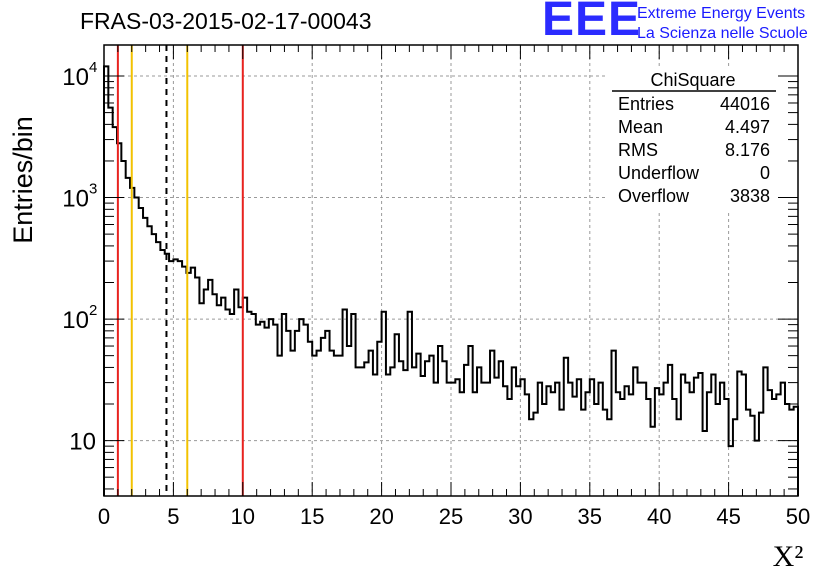 This screenshot has width=836, height=572. Describe the element at coordinates (646, 104) in the screenshot. I see `stats-row-label: Entries` at that location.